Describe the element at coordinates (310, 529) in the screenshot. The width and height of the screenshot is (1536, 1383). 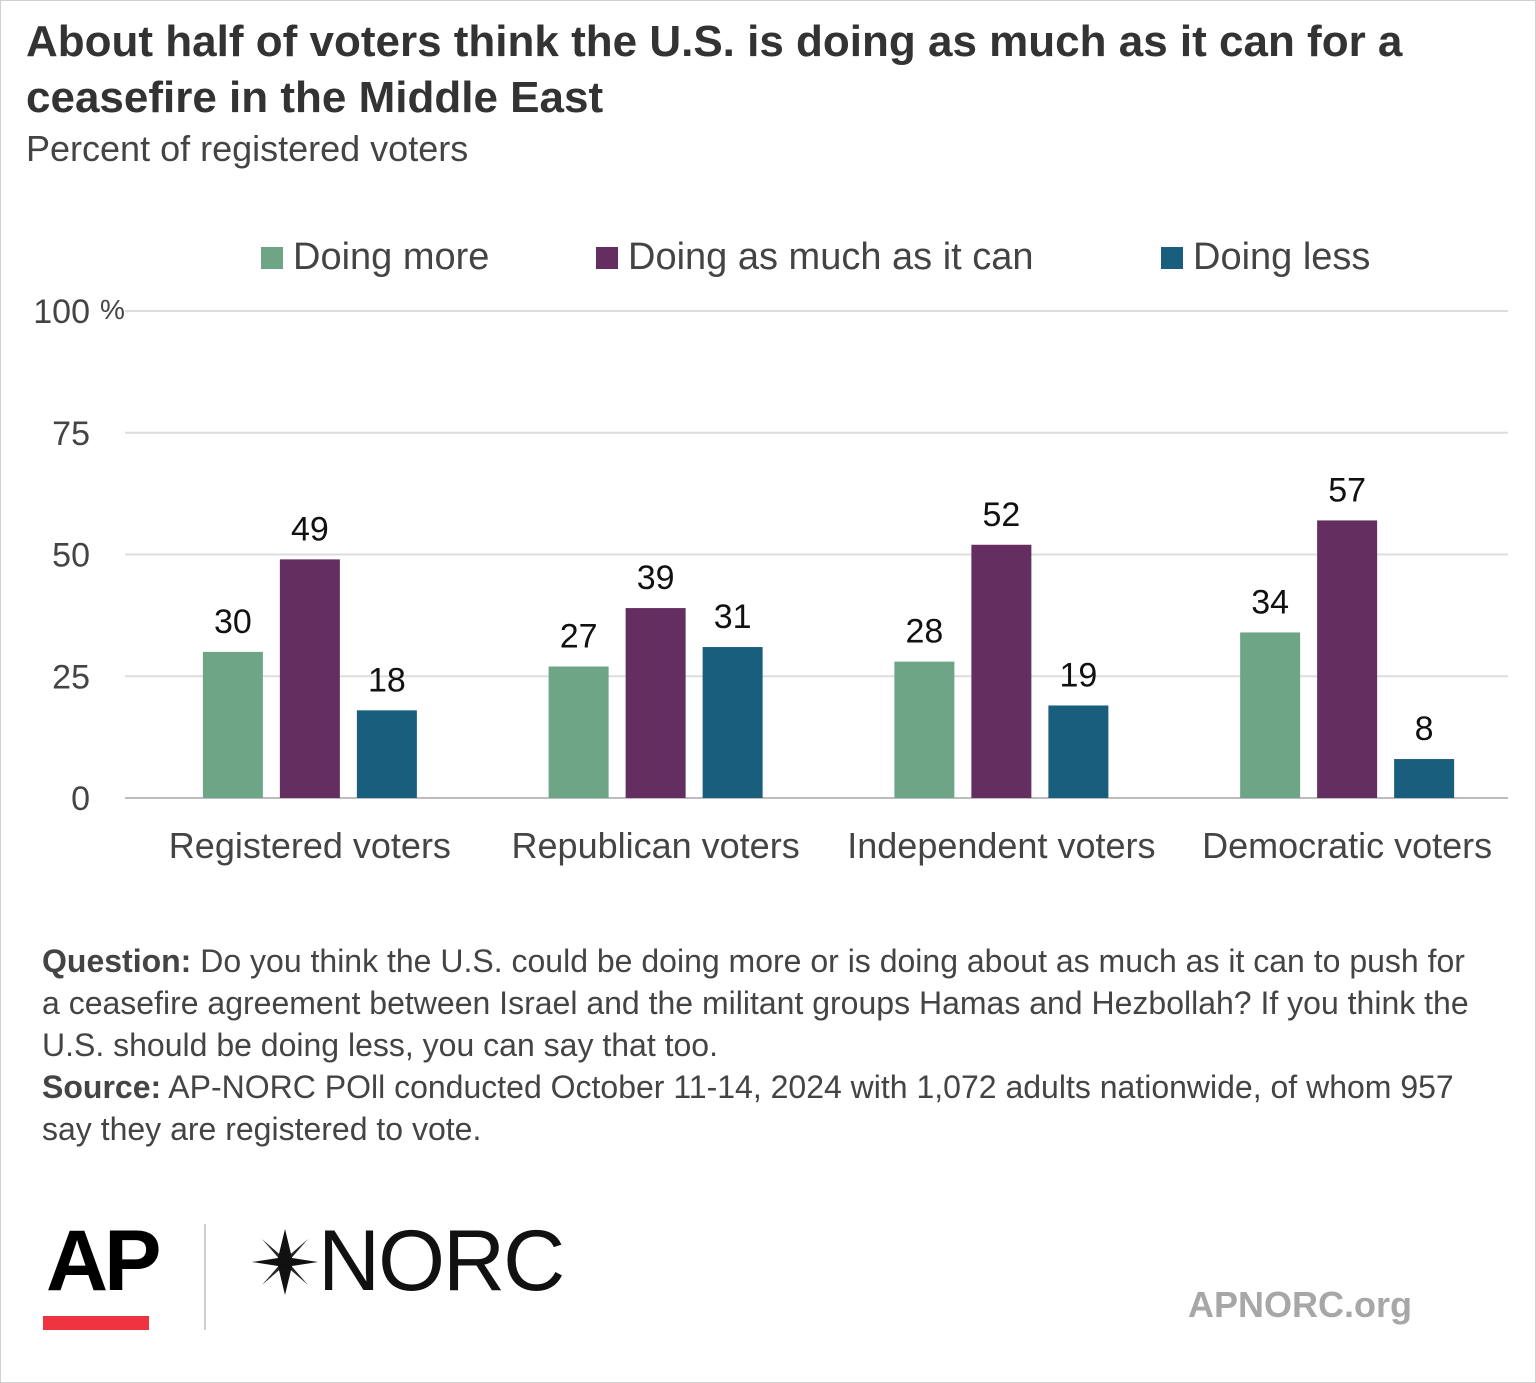
I see `data-label: 49` at that location.